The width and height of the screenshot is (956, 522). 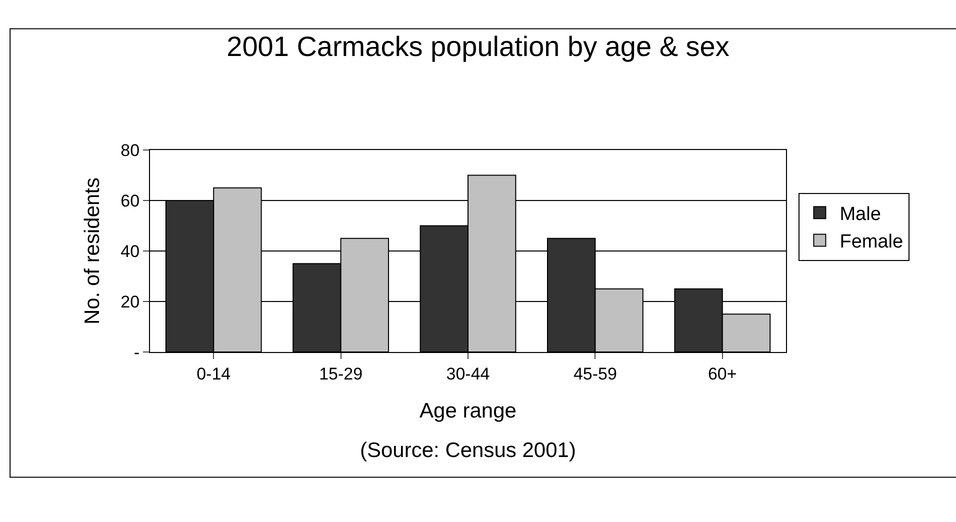 I want to click on legend-label: Male, so click(x=860, y=215).